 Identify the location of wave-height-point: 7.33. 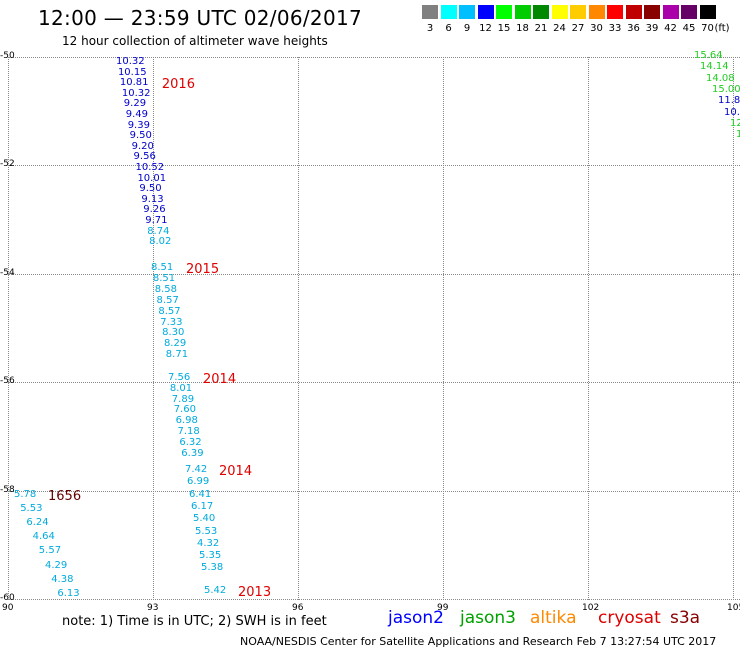
(171, 322).